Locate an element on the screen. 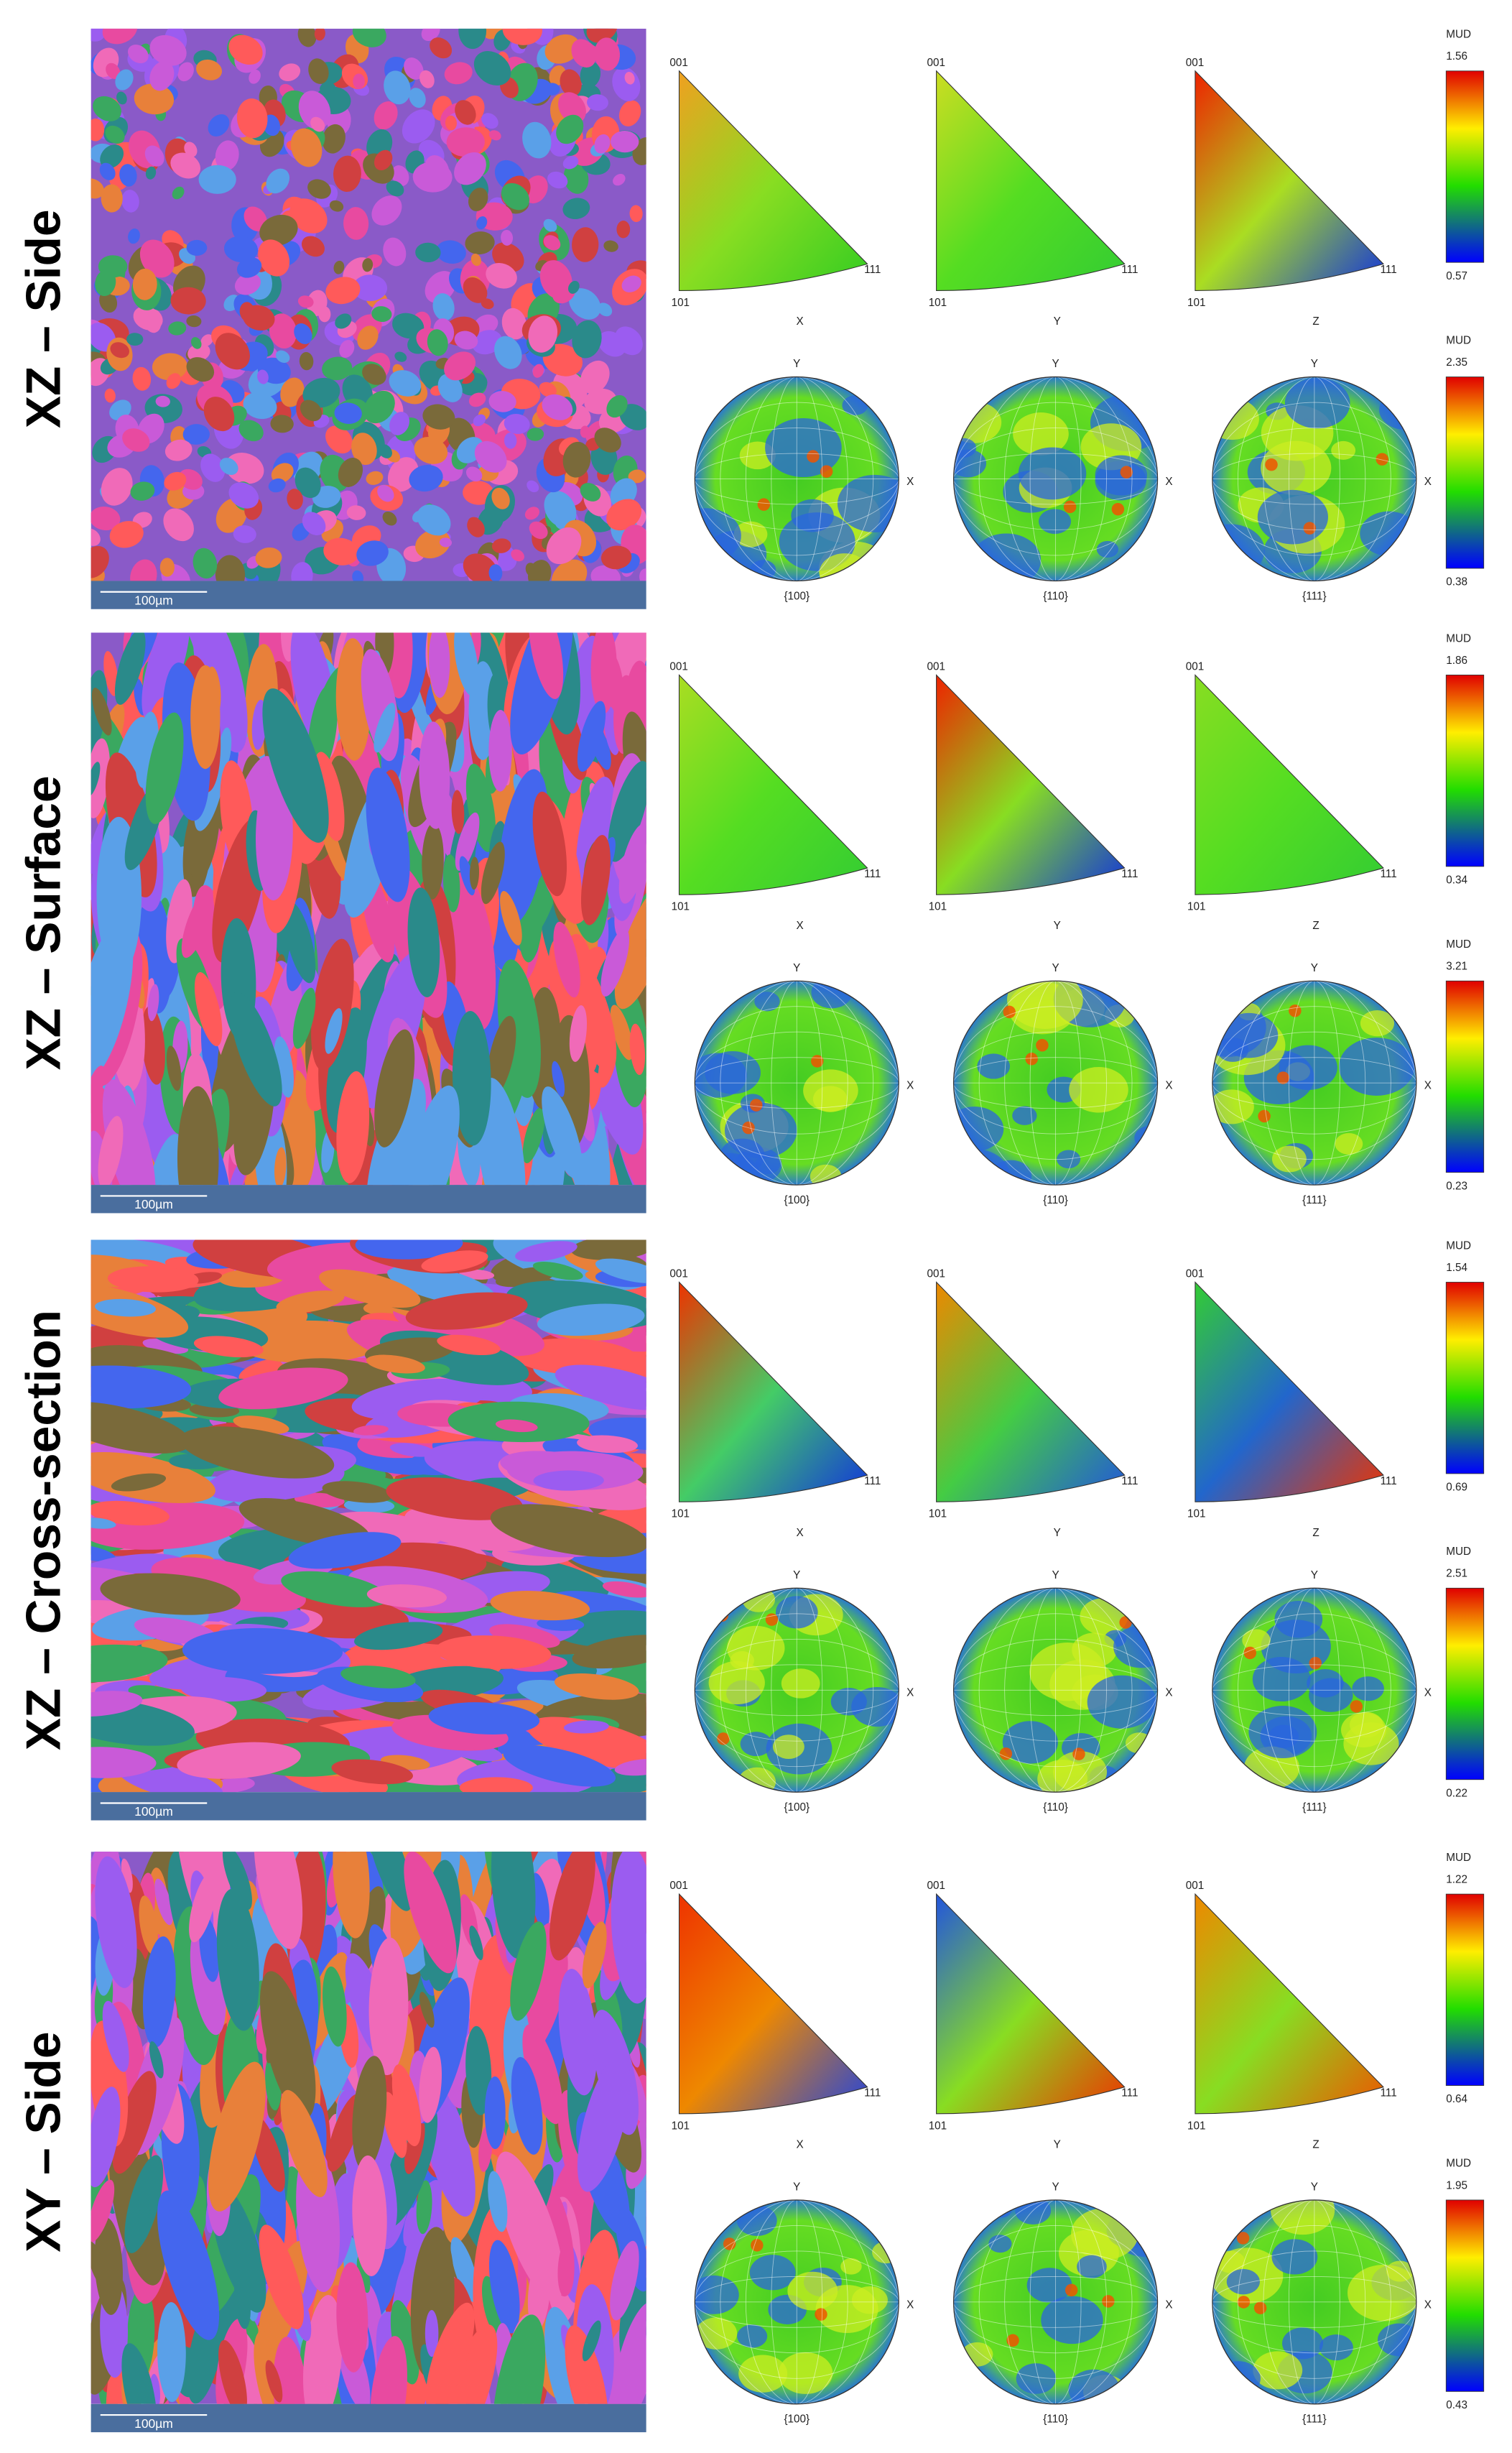 The image size is (1512, 2453). ipf-corner: 101 is located at coordinates (681, 907).